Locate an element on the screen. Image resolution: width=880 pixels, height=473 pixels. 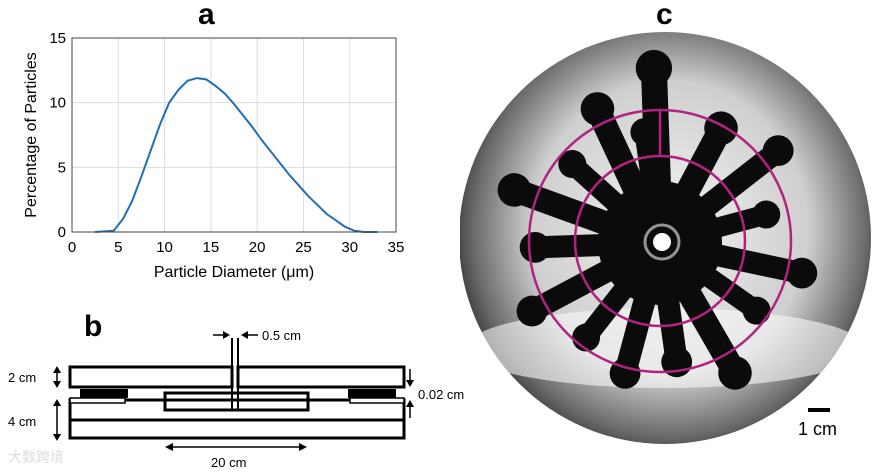
panel-label-b: b is located at coordinates (93, 326).